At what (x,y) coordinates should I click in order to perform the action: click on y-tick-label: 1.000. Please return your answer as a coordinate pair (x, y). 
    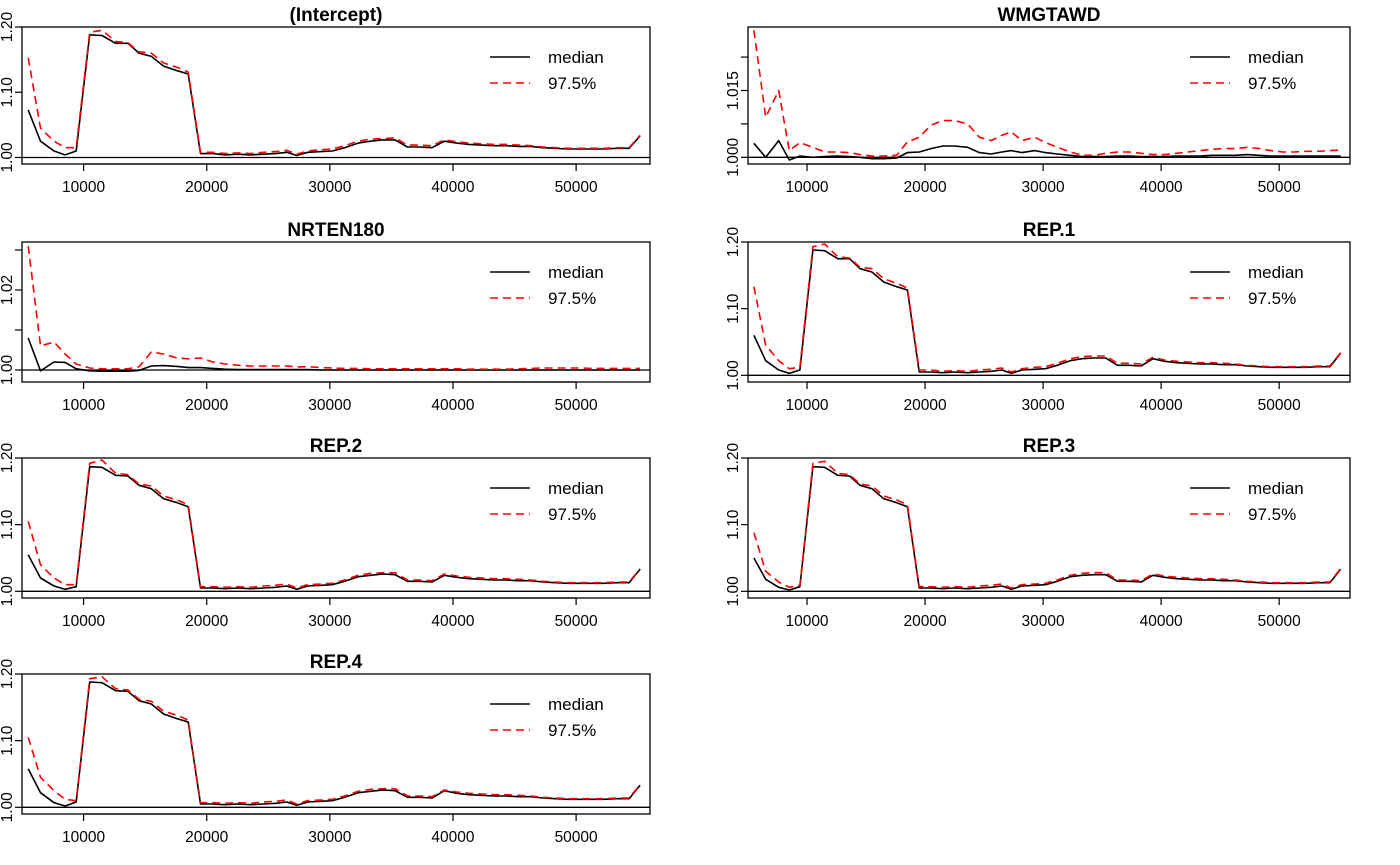
    Looking at the image, I should click on (733, 157).